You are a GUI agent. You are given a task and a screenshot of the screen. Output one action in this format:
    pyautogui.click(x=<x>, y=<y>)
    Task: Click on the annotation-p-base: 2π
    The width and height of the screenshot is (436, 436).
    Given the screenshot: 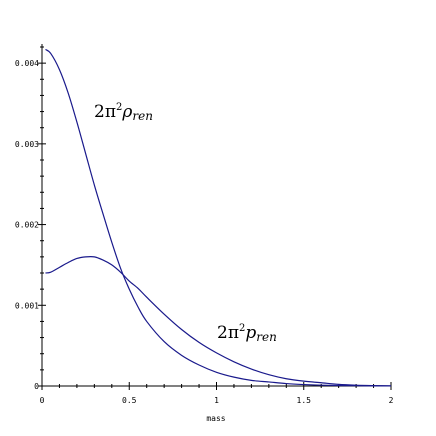 What is the action you would take?
    pyautogui.click(x=228, y=333)
    